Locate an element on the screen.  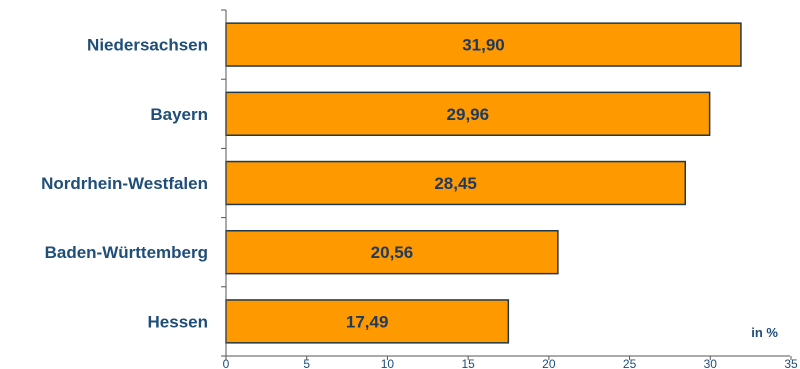
bar-nordrhein-westfalen is located at coordinates (456, 183).